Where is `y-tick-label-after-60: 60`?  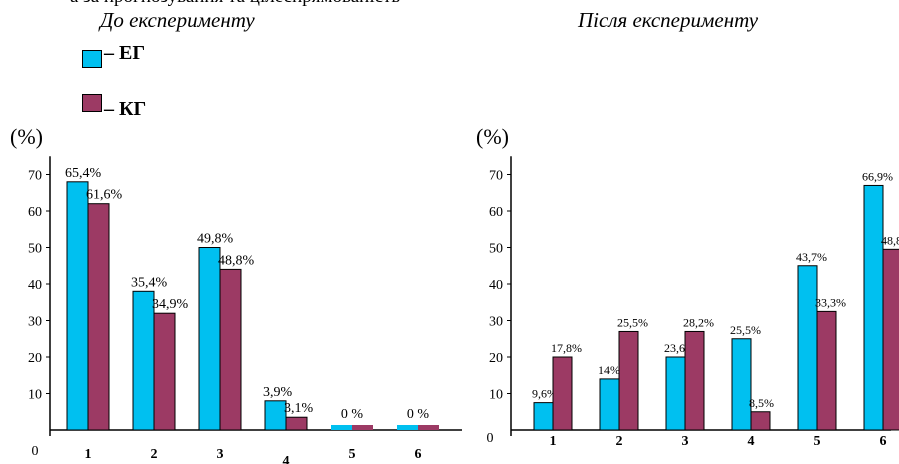
y-tick-label-after-60: 60 is located at coordinates (496, 212).